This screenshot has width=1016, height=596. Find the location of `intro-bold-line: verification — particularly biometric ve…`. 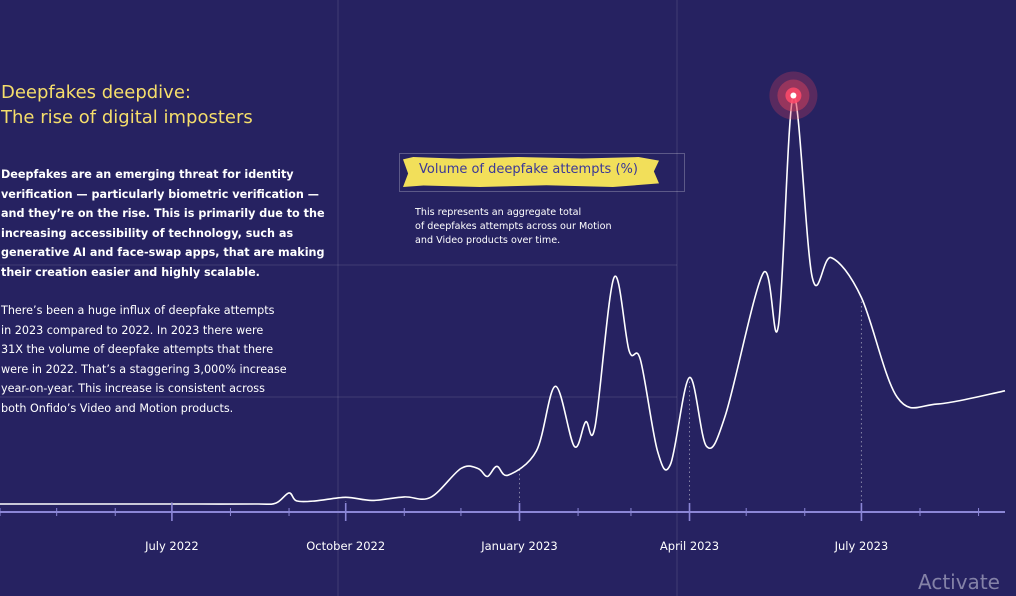

intro-bold-line: verification — particularly biometric ve… is located at coordinates (160, 194).